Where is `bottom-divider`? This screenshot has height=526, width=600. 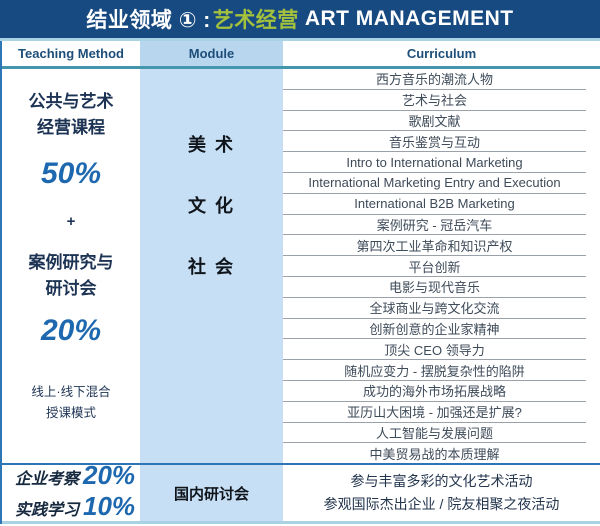
bottom-divider is located at coordinates (301, 464).